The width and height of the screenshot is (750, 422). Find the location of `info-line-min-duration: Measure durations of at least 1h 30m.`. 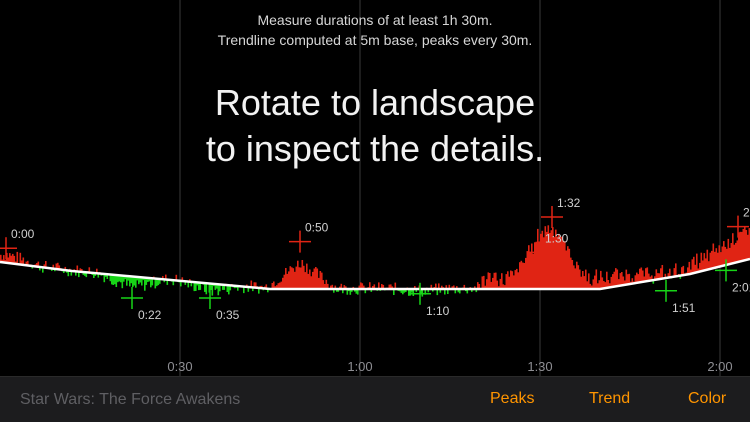

info-line-min-duration: Measure durations of at least 1h 30m. is located at coordinates (375, 20).